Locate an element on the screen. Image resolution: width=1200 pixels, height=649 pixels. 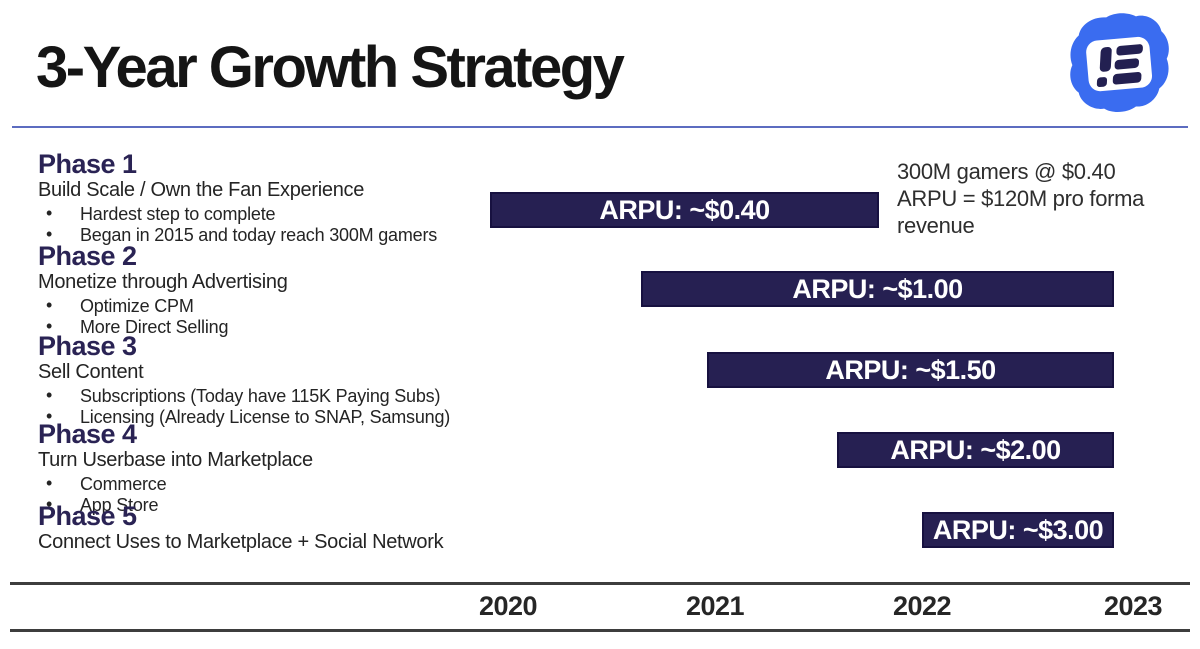
arpu-bar-label: ARPU: ~$3.00 is located at coordinates (1018, 529).